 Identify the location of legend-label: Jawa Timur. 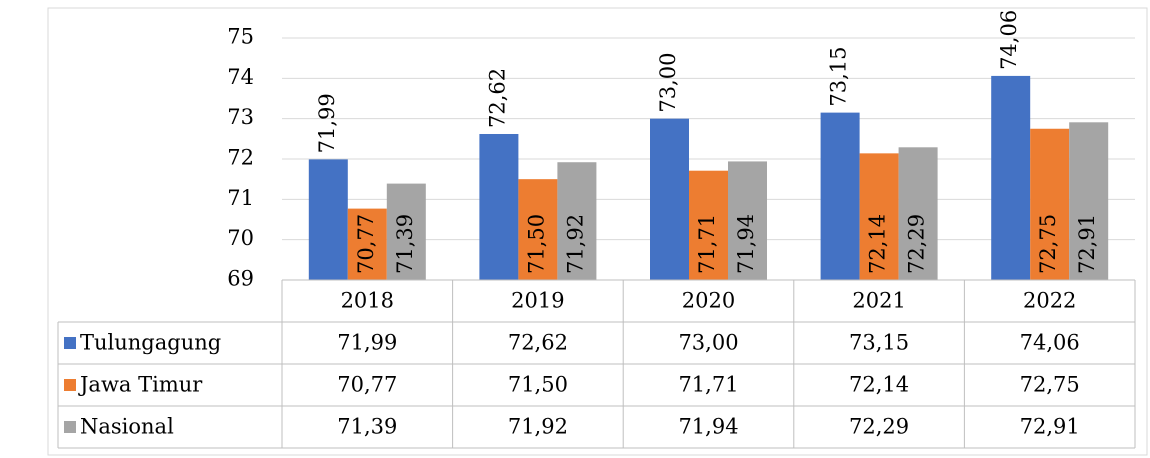
(140, 385).